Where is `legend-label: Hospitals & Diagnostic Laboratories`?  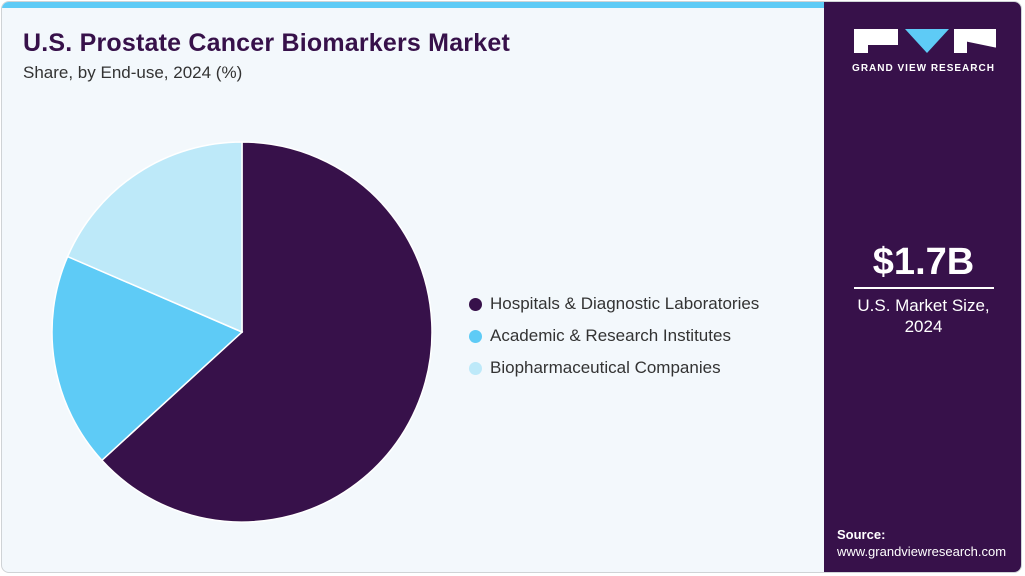
legend-label: Hospitals & Diagnostic Laboratories is located at coordinates (625, 303).